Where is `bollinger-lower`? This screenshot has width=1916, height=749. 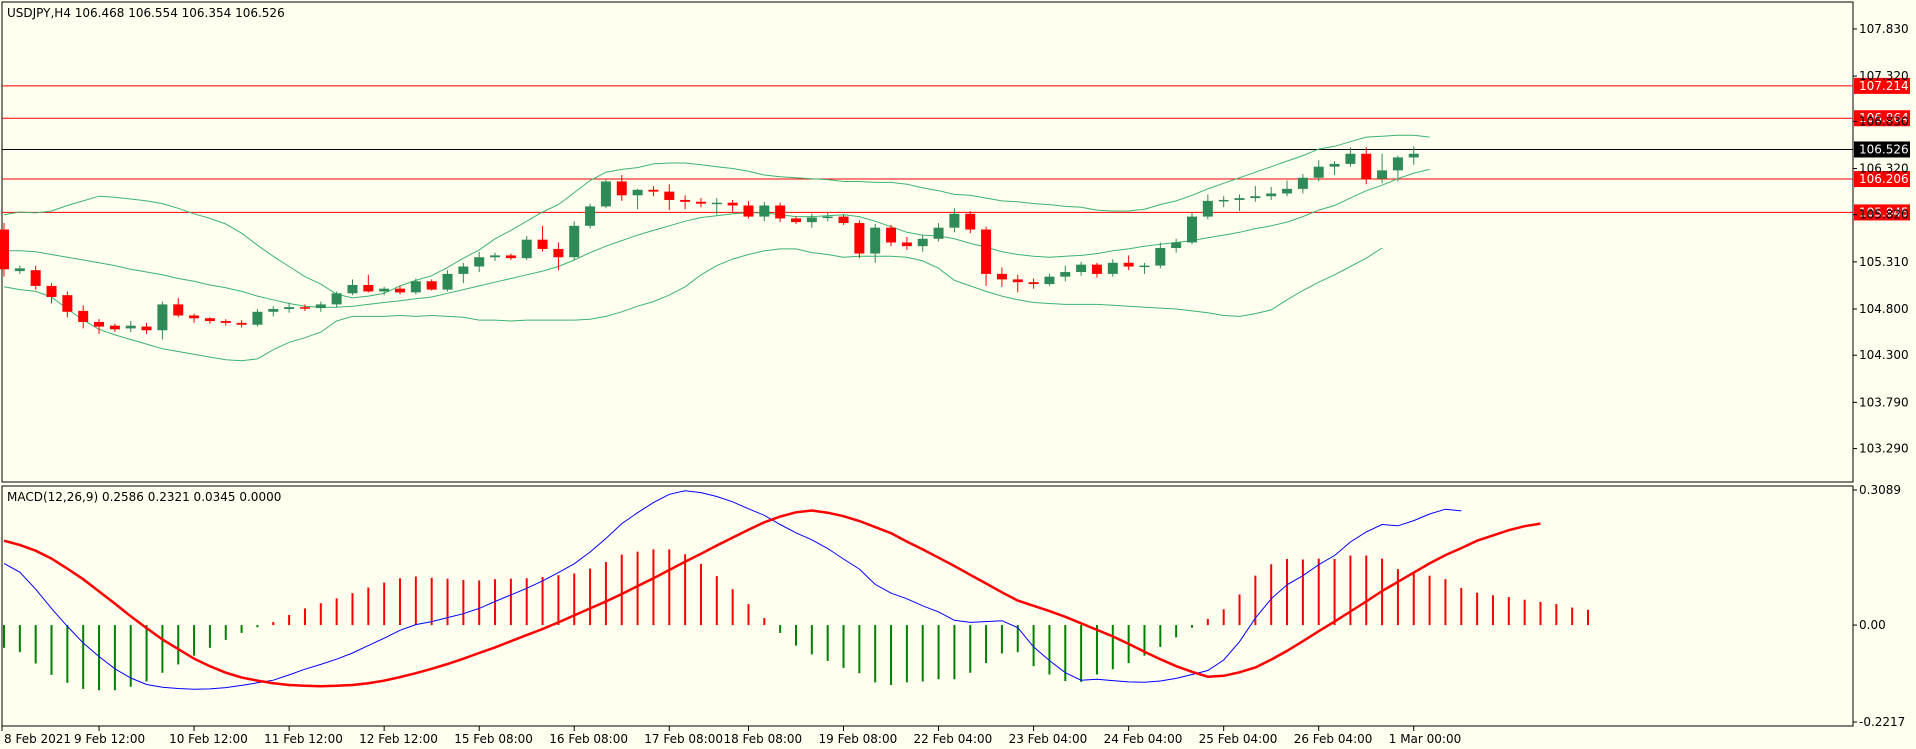
bollinger-lower is located at coordinates (693, 304).